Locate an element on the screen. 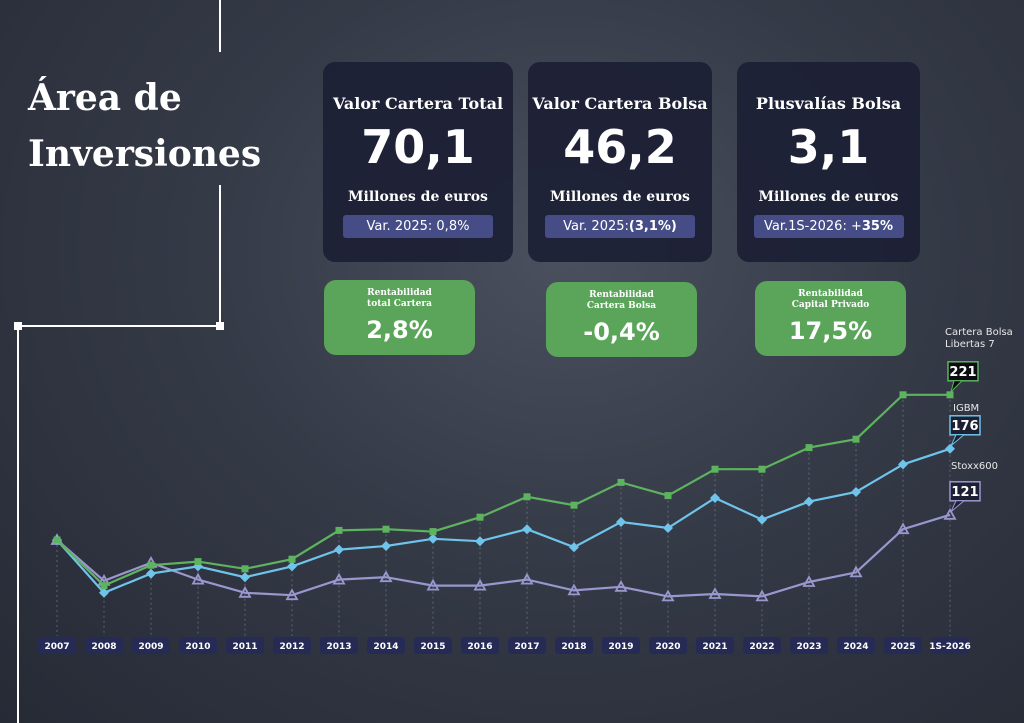  x-tick-label: 2014 is located at coordinates (385, 647).